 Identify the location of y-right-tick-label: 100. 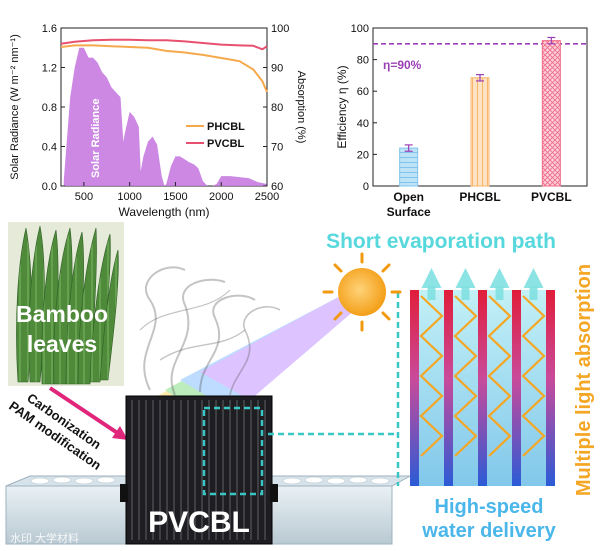
(280, 29).